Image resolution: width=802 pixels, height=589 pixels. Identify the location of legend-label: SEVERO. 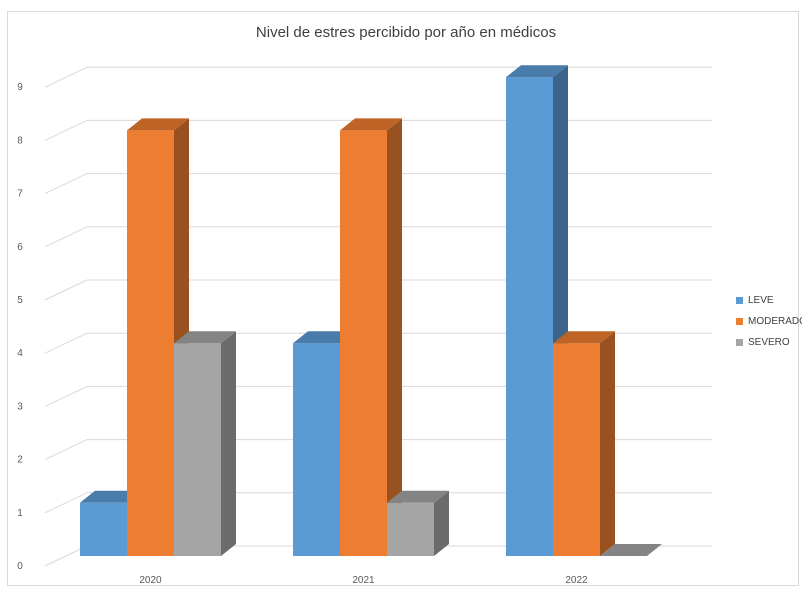
(769, 342).